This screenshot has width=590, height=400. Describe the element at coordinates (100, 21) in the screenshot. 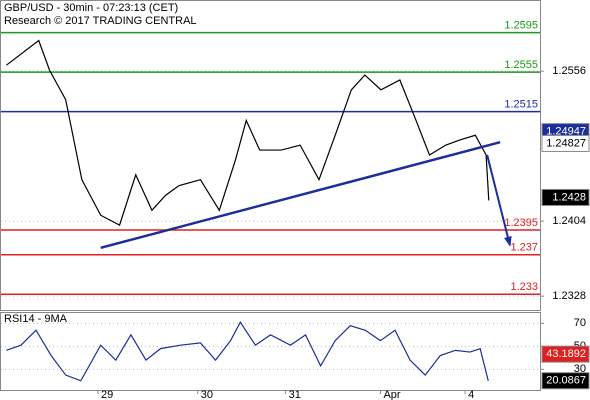

I see `chart-subtitle: Research © 2017 TRADING CENTRAL` at that location.